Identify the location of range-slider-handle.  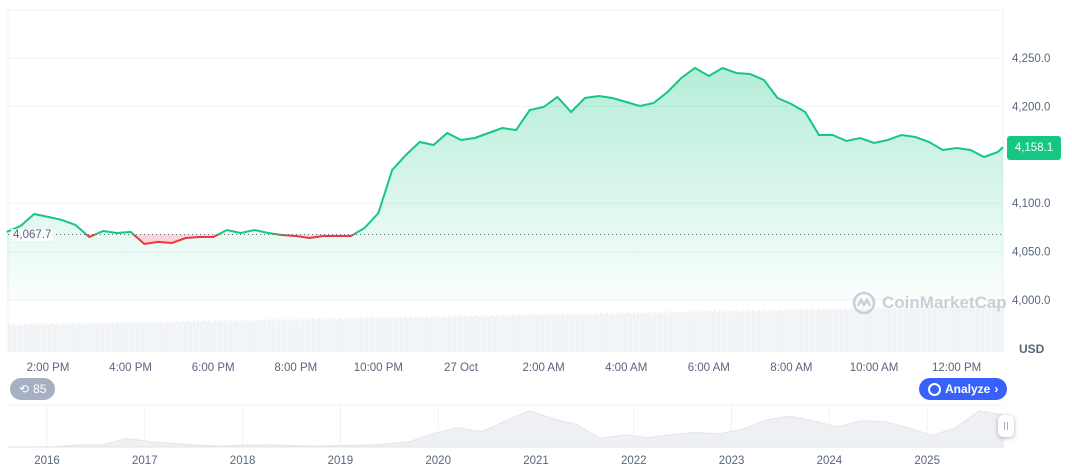
(1006, 426).